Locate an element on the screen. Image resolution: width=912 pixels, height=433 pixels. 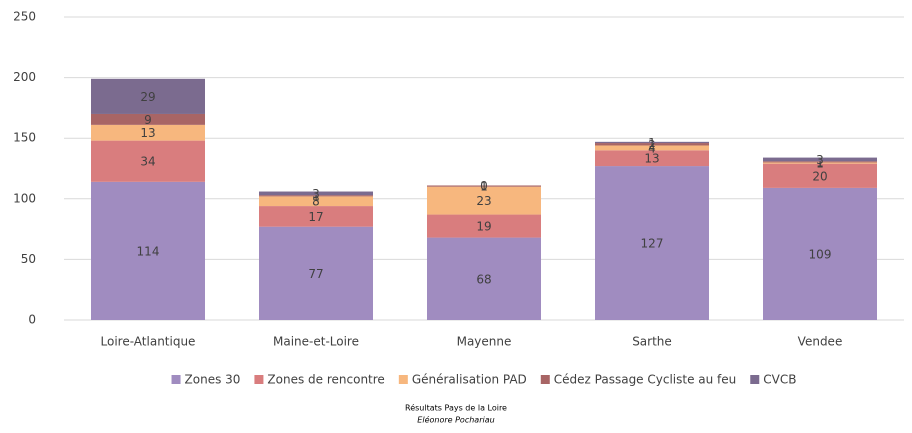
x-tick-label: Loire-Atlantique is located at coordinates (148, 342).